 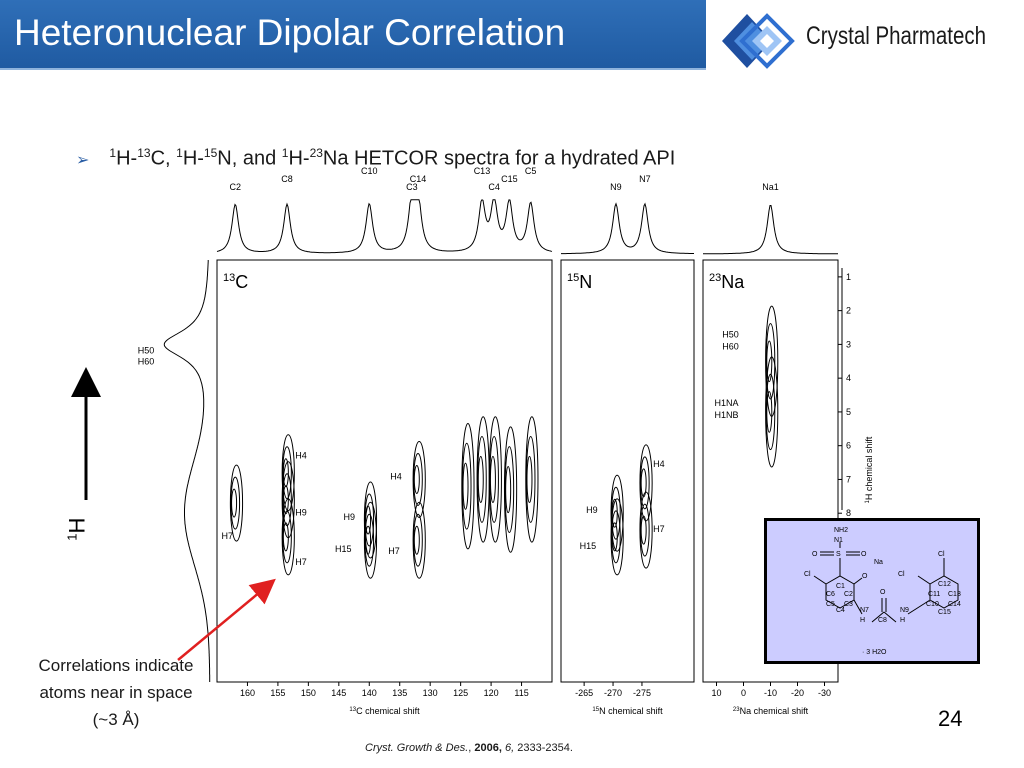 What do you see at coordinates (308, 693) in the screenshot?
I see `x-tick-label: 150` at bounding box center [308, 693].